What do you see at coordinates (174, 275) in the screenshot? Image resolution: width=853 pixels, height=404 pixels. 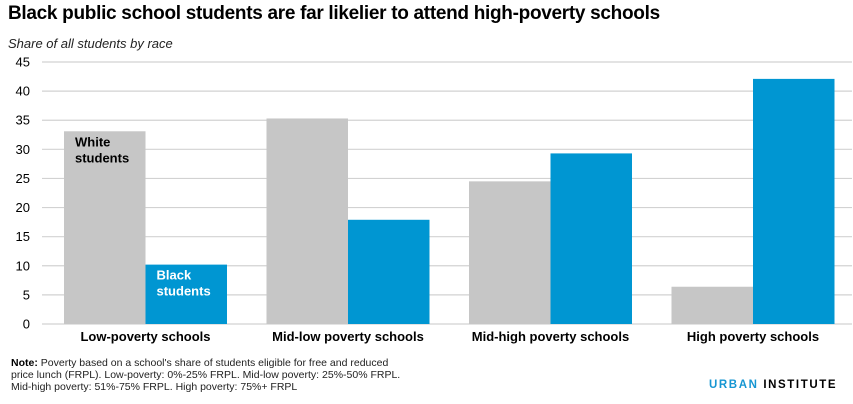 I see `series-label: Black` at bounding box center [174, 275].